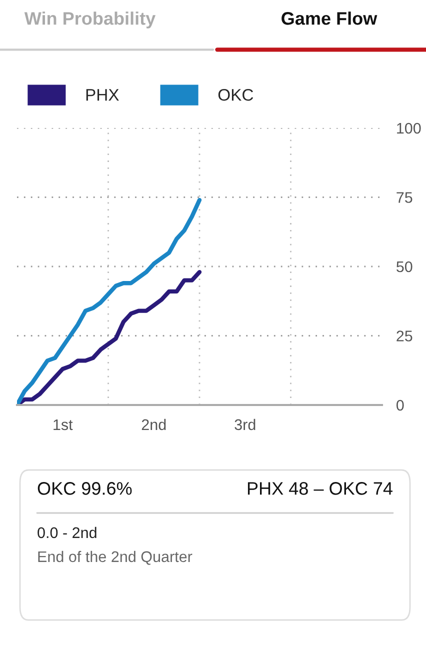 The height and width of the screenshot is (645, 426). Describe the element at coordinates (409, 128) in the screenshot. I see `y-tick-label: 100` at that location.